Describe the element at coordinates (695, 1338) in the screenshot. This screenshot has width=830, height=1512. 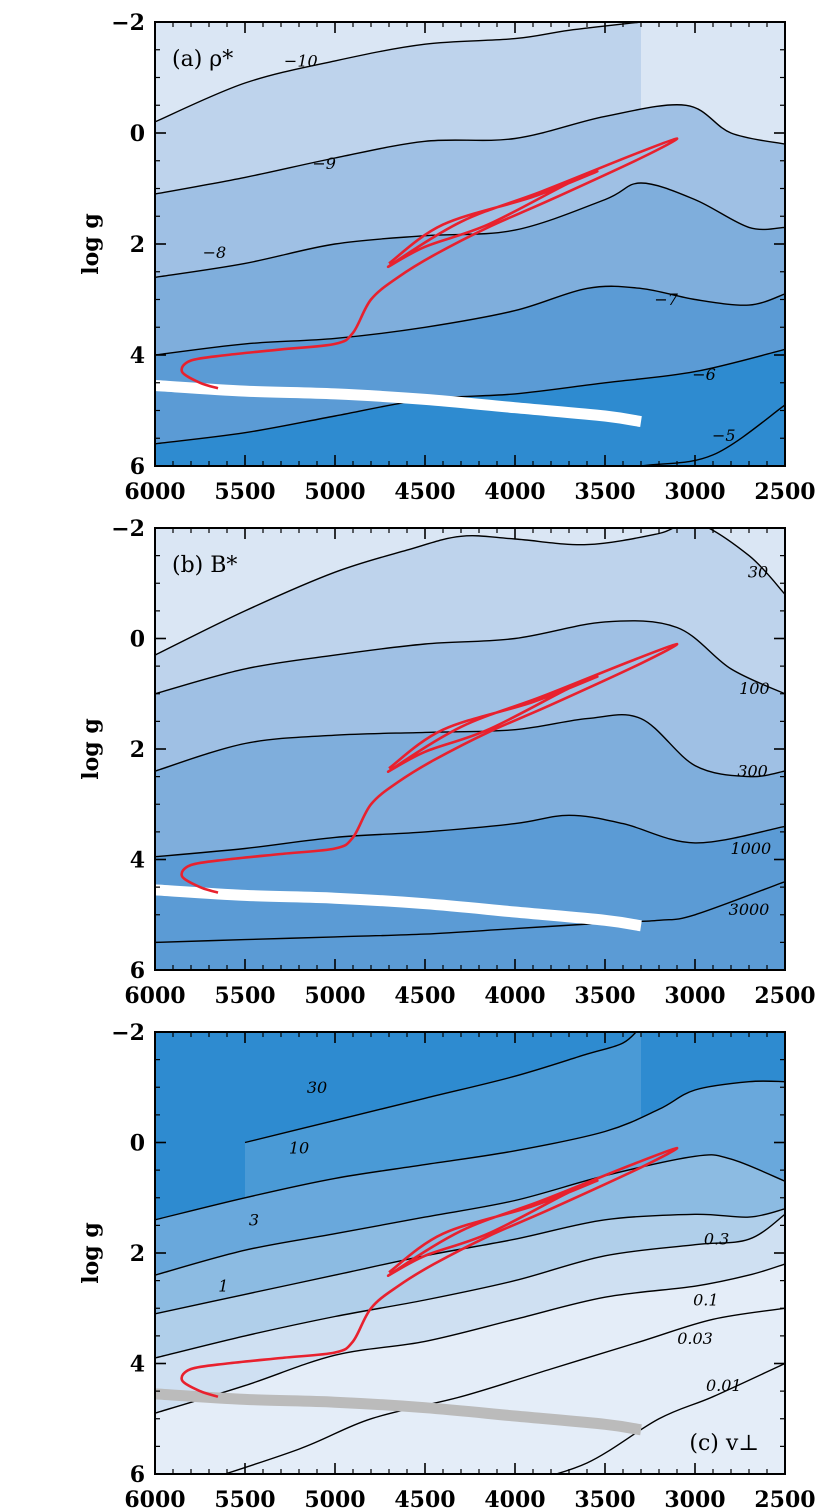
I see `contour-label: 0.03` at that location.